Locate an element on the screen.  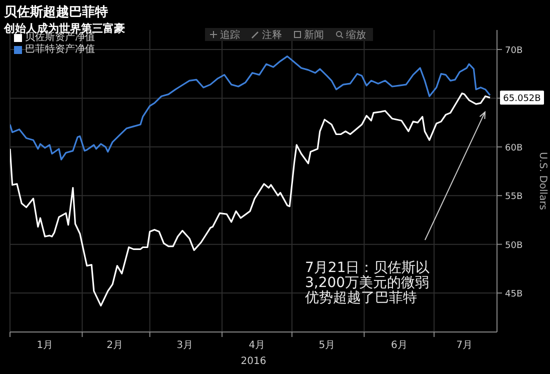
y-tick-label: 60B is located at coordinates (514, 148).